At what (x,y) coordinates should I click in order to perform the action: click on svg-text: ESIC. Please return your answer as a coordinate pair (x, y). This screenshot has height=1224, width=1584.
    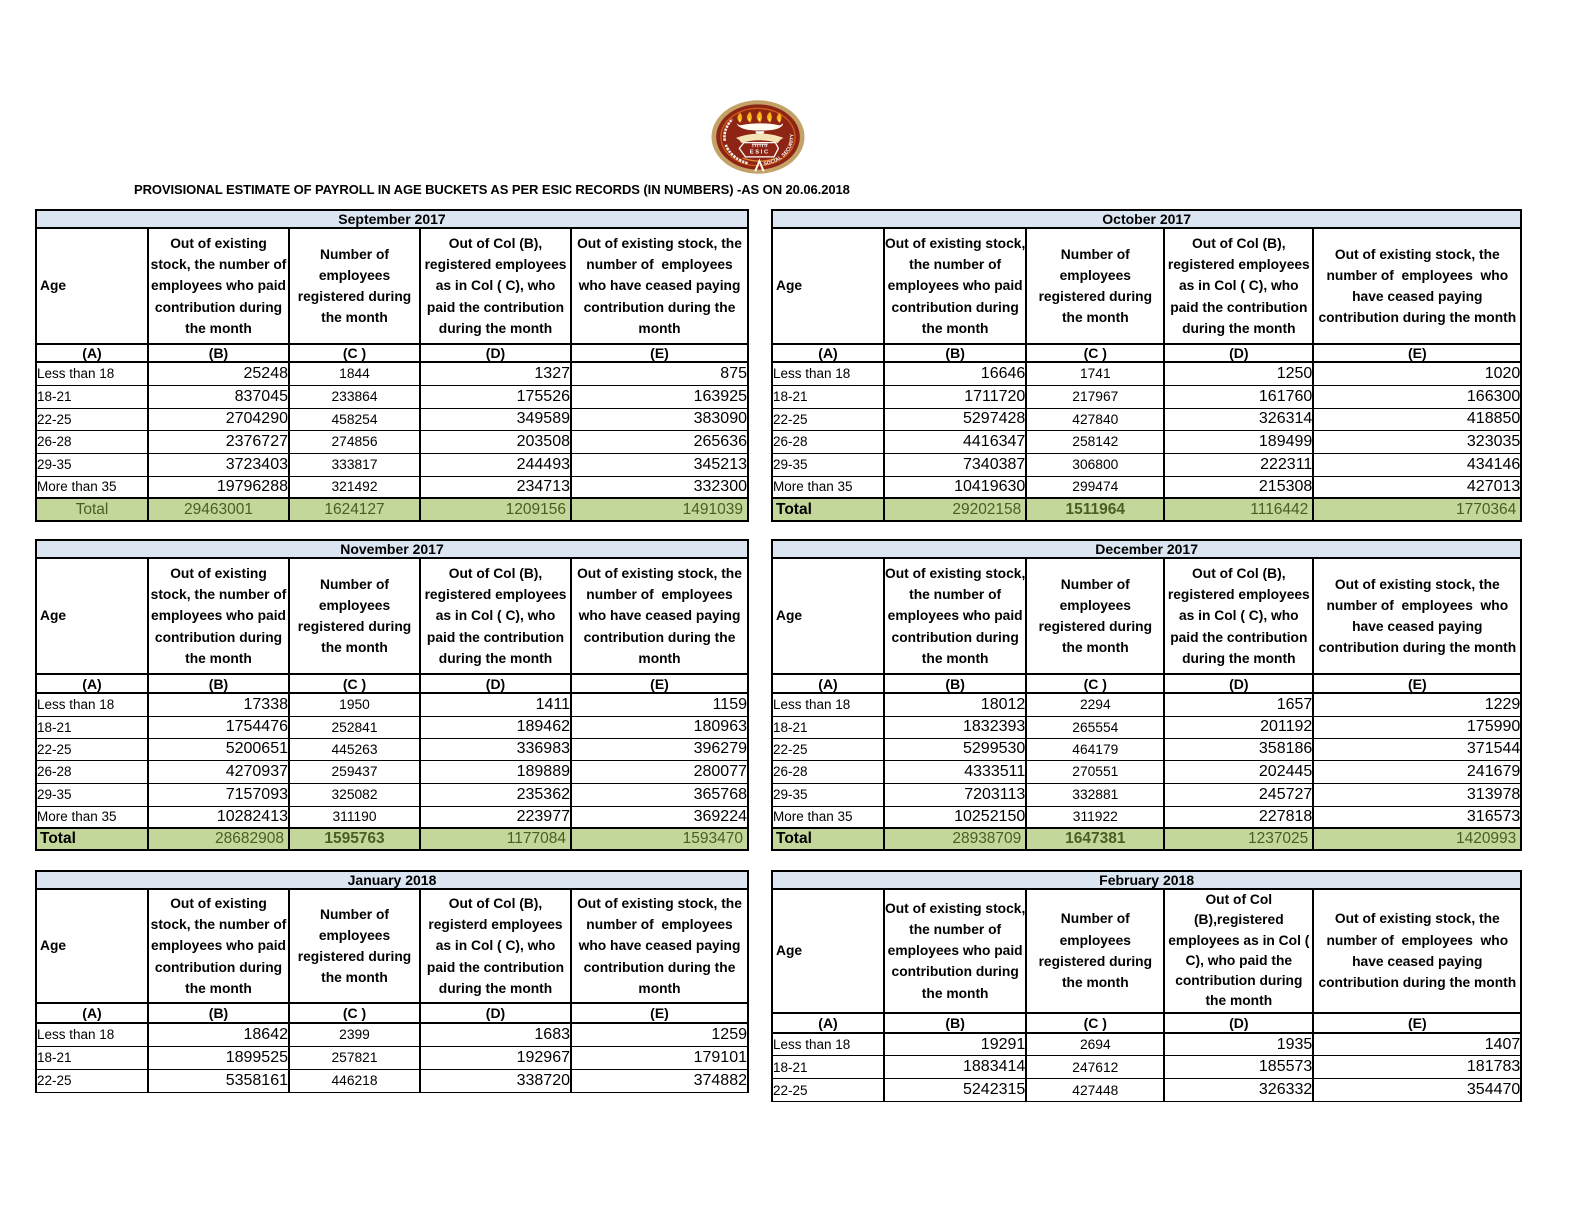
    Looking at the image, I should click on (760, 153).